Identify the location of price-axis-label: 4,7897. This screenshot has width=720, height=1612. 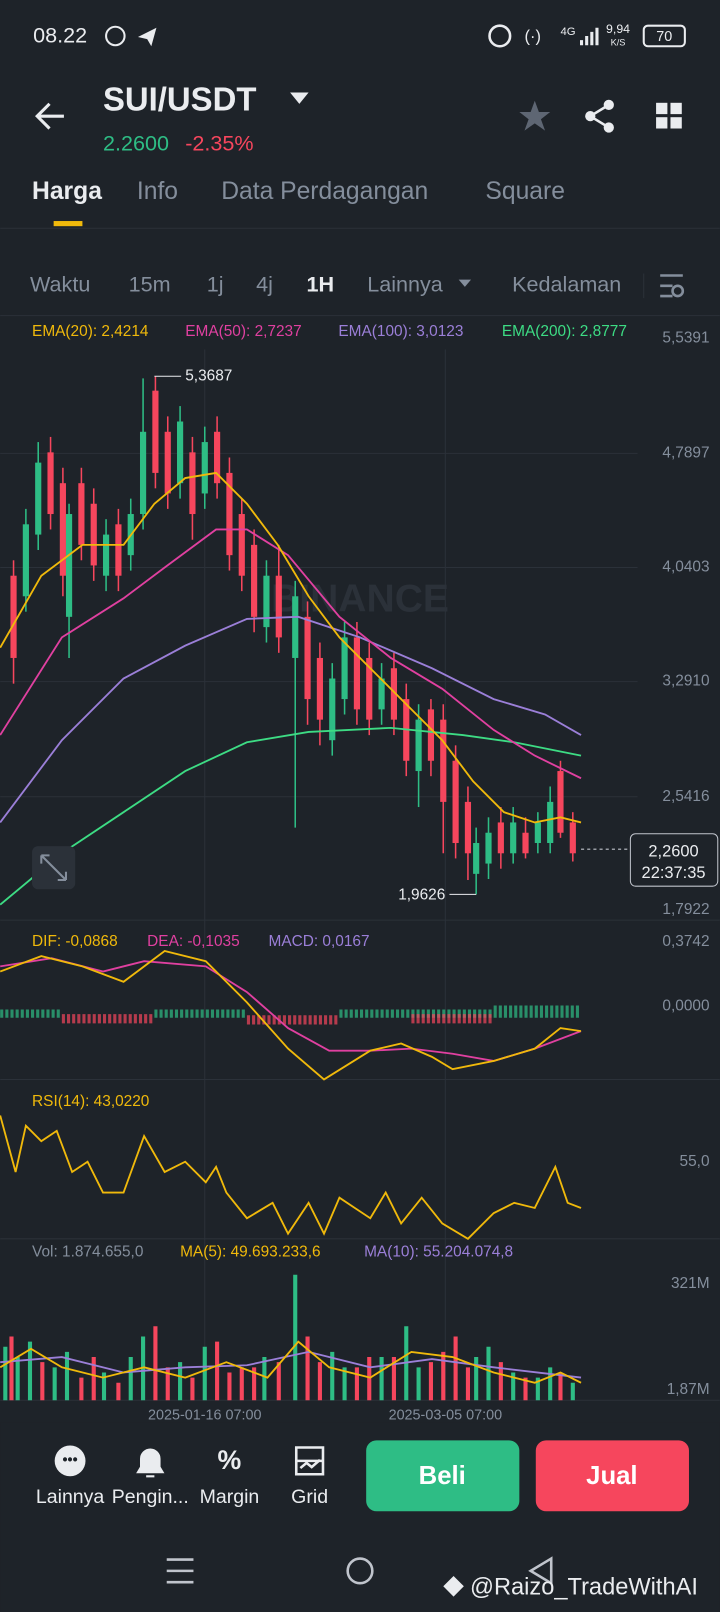
(685, 452).